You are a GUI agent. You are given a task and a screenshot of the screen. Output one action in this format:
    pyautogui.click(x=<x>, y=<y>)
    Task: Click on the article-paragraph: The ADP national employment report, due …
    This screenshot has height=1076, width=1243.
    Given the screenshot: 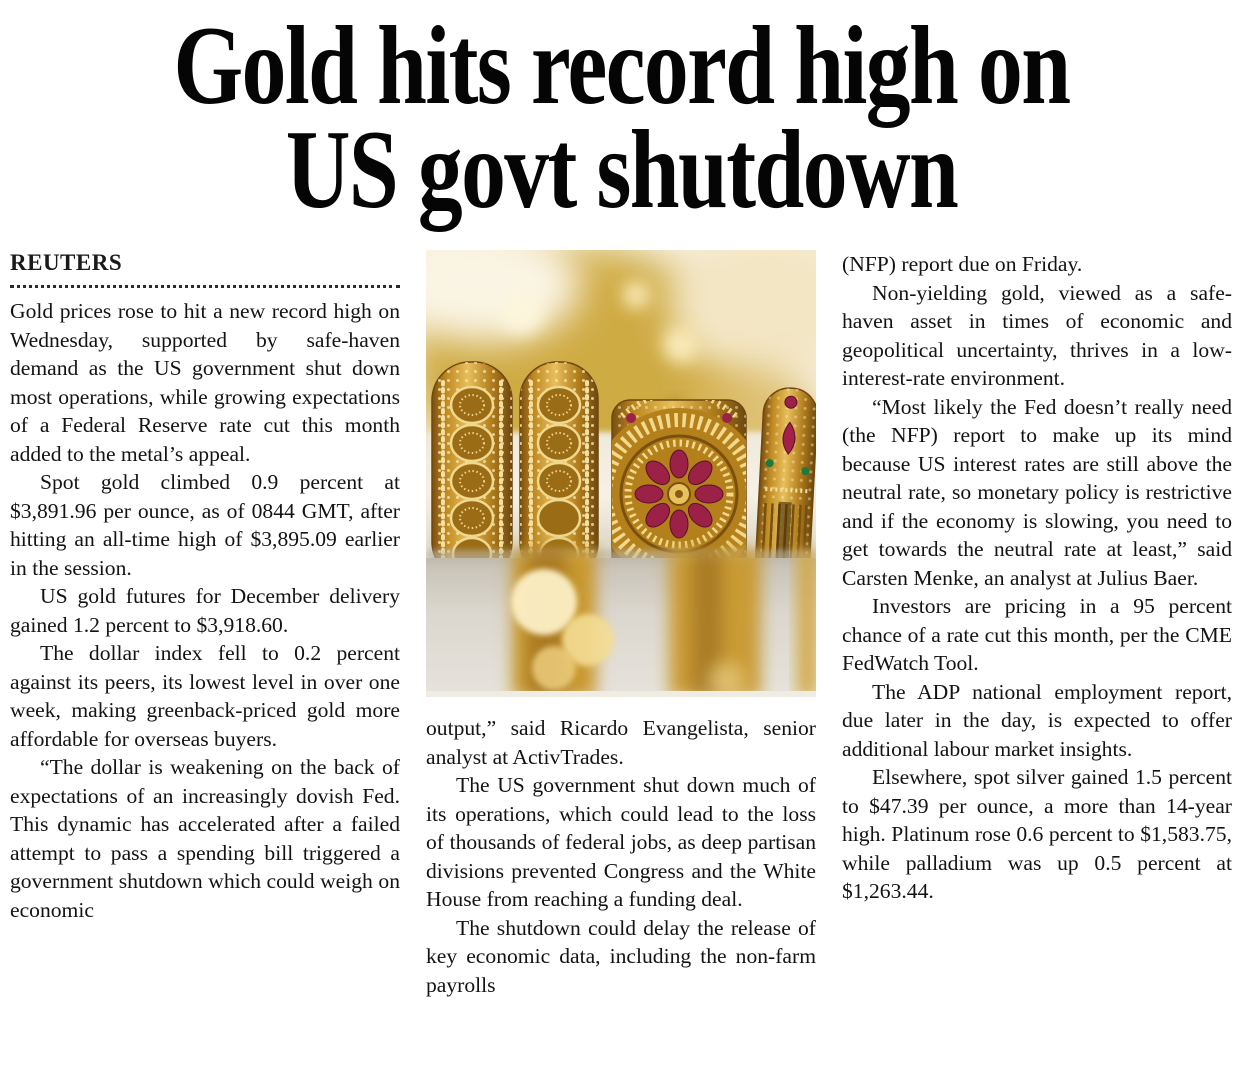 What is the action you would take?
    pyautogui.click(x=1037, y=720)
    